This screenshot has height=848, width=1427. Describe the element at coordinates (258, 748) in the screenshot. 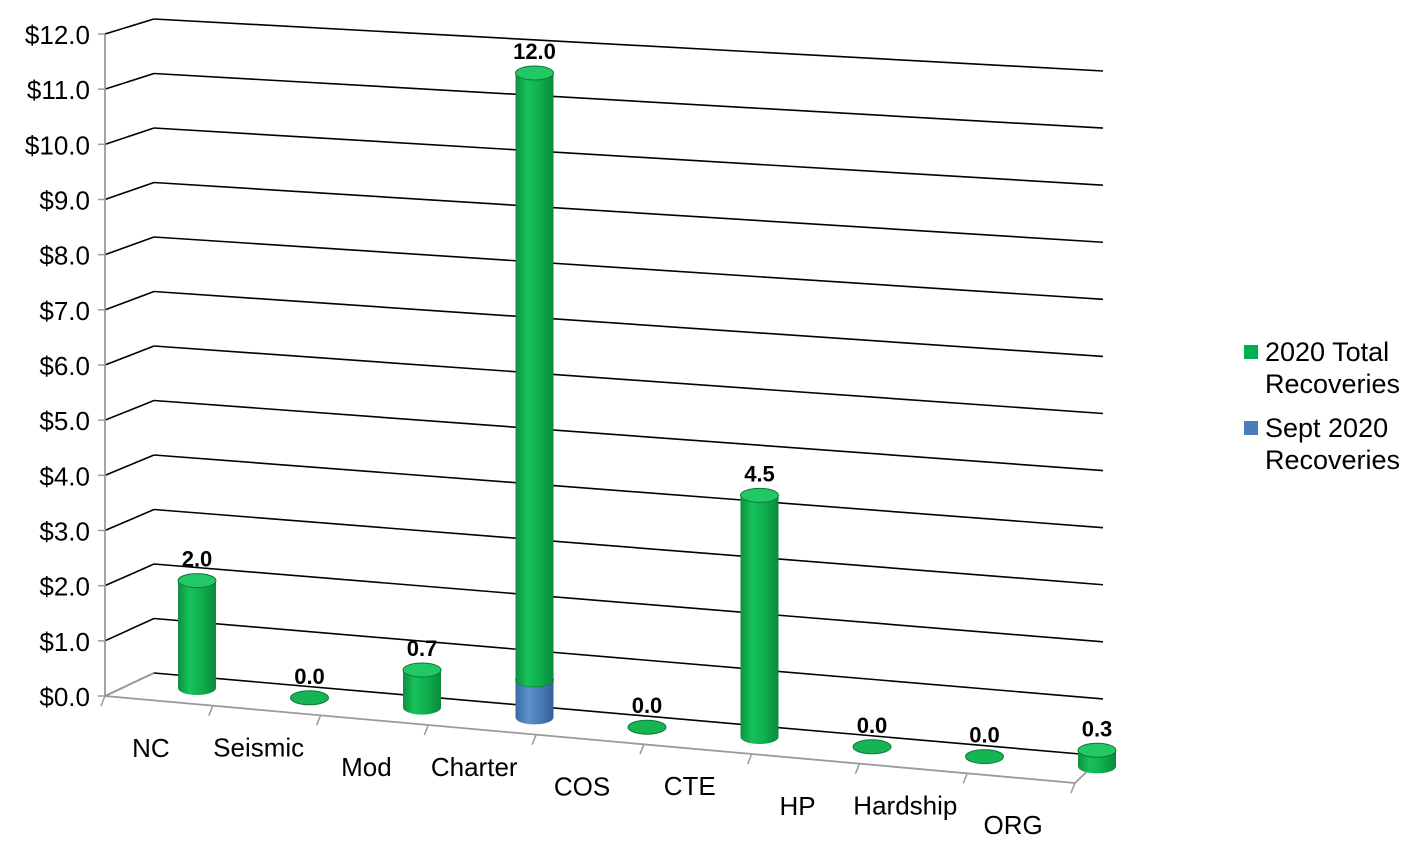

I see `x-tick-label: Seismic` at that location.